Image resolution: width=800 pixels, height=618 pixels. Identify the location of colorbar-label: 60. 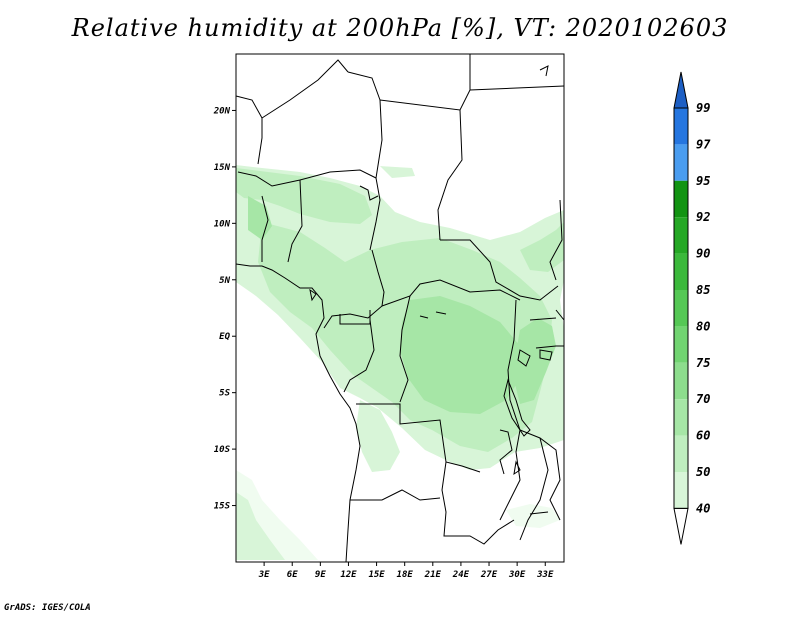
(703, 436).